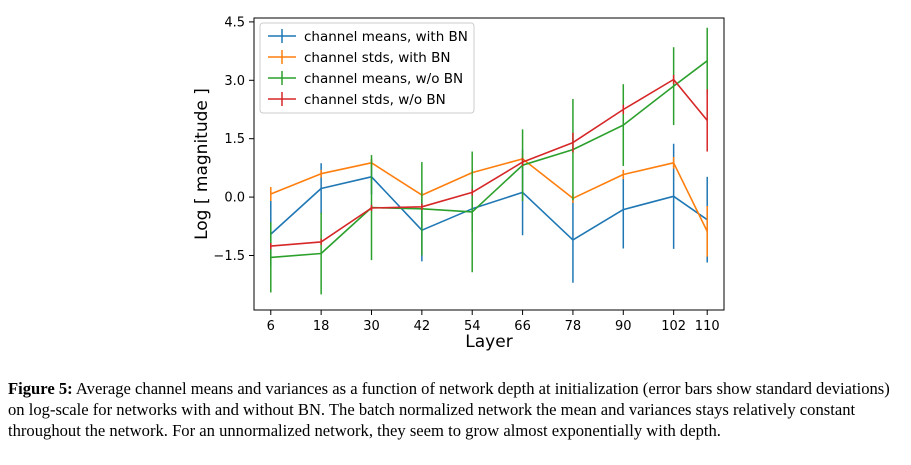 Image resolution: width=911 pixels, height=465 pixels. I want to click on y-tick-label: 3.0, so click(234, 81).